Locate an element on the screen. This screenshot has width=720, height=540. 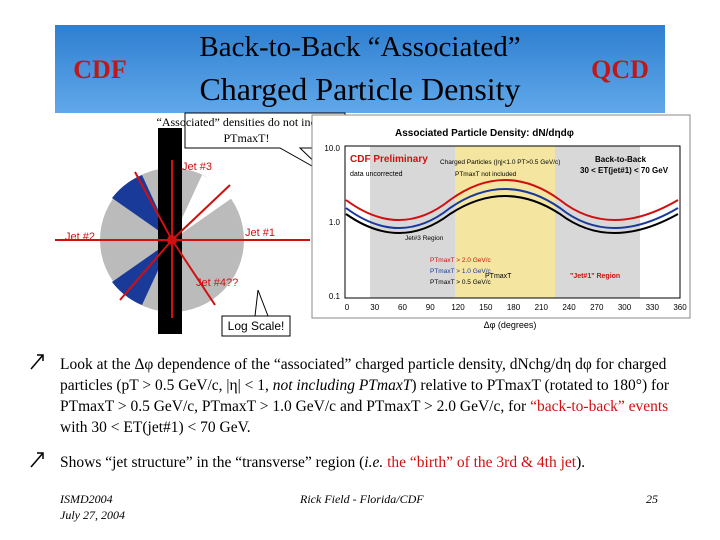
jet-label: Jet #3 is located at coordinates (197, 167).